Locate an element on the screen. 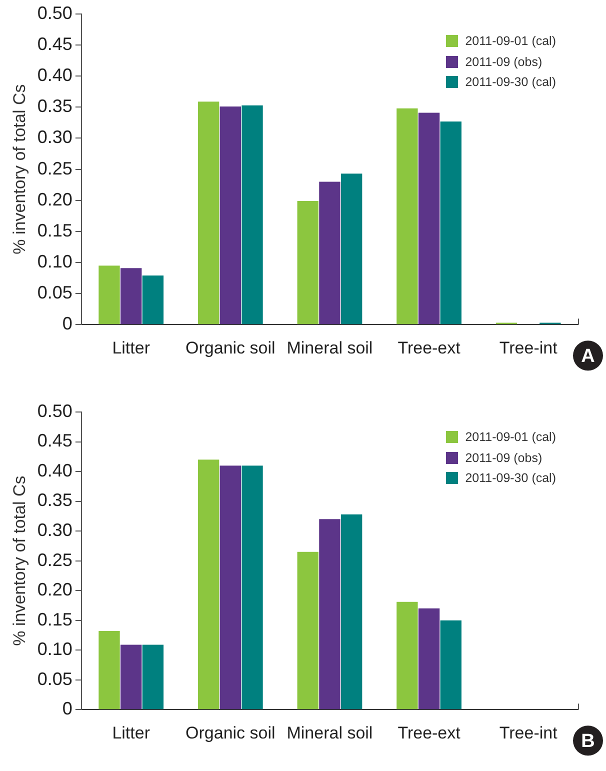  text: B is located at coordinates (588, 741).